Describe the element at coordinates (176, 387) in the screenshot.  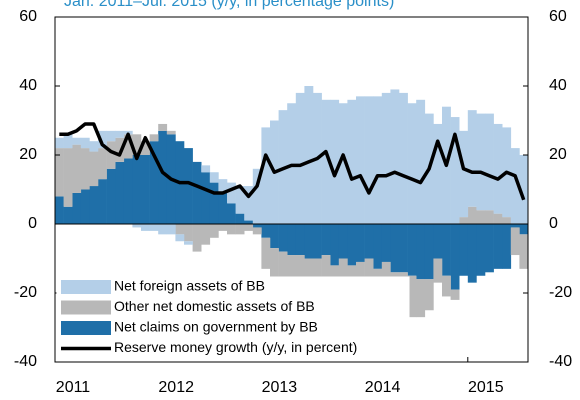
I see `x-tick-label: 2012` at that location.